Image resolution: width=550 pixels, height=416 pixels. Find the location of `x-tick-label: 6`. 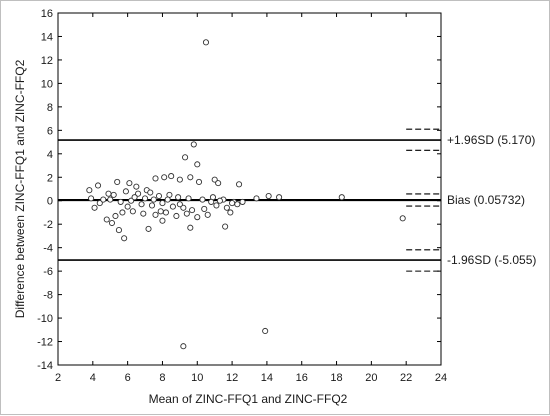

x-tick-label: 6 is located at coordinates (128, 378).